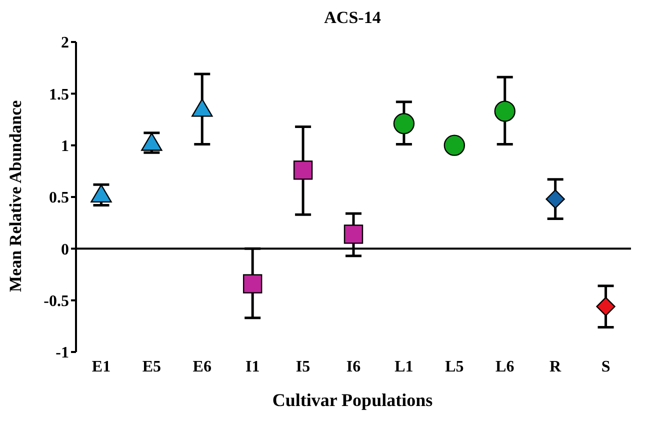  What do you see at coordinates (352, 18) in the screenshot?
I see `chart-title: ACS-14` at bounding box center [352, 18].